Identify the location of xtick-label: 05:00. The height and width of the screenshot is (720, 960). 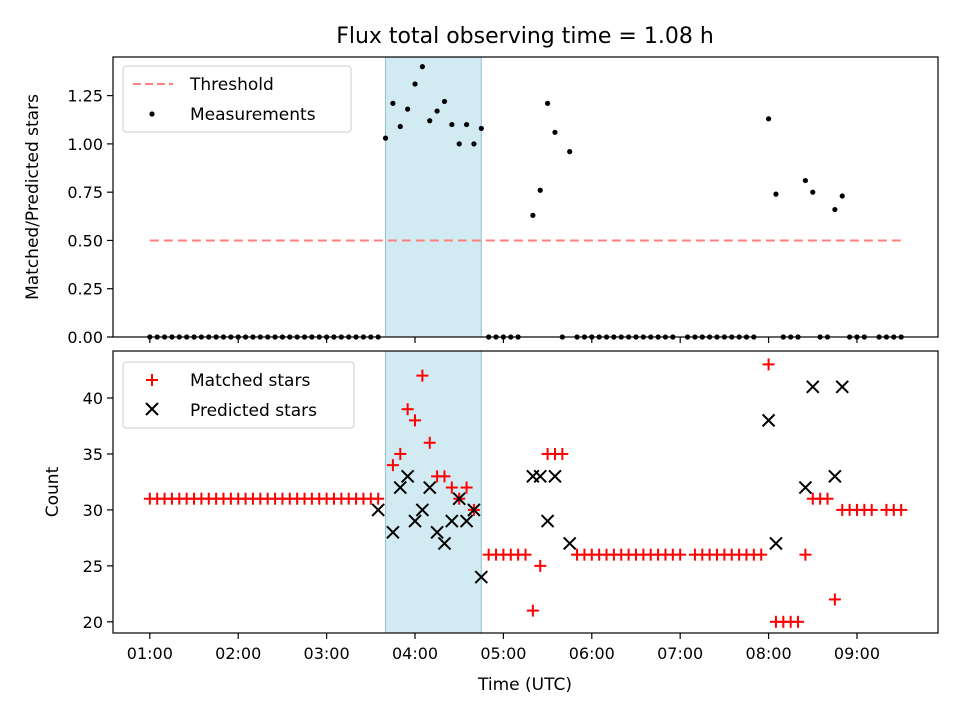
(503, 653).